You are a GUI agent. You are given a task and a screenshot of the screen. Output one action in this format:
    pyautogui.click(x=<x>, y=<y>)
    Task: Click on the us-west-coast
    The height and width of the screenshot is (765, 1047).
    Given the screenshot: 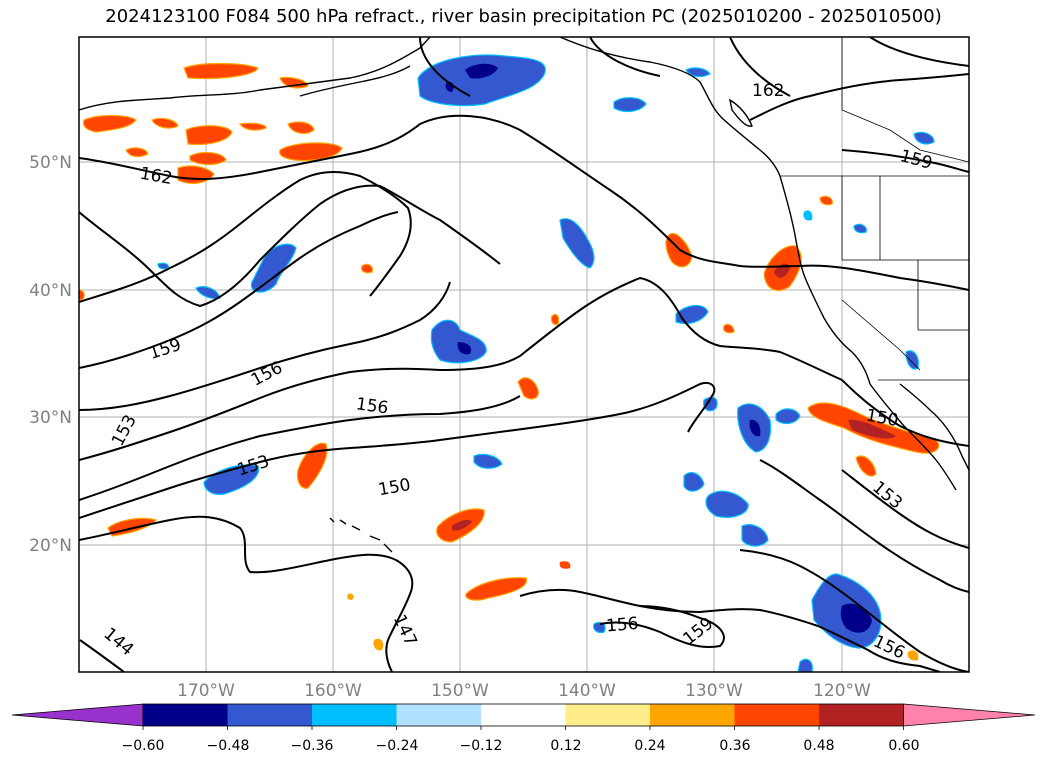 What is the action you would take?
    pyautogui.click(x=825, y=280)
    